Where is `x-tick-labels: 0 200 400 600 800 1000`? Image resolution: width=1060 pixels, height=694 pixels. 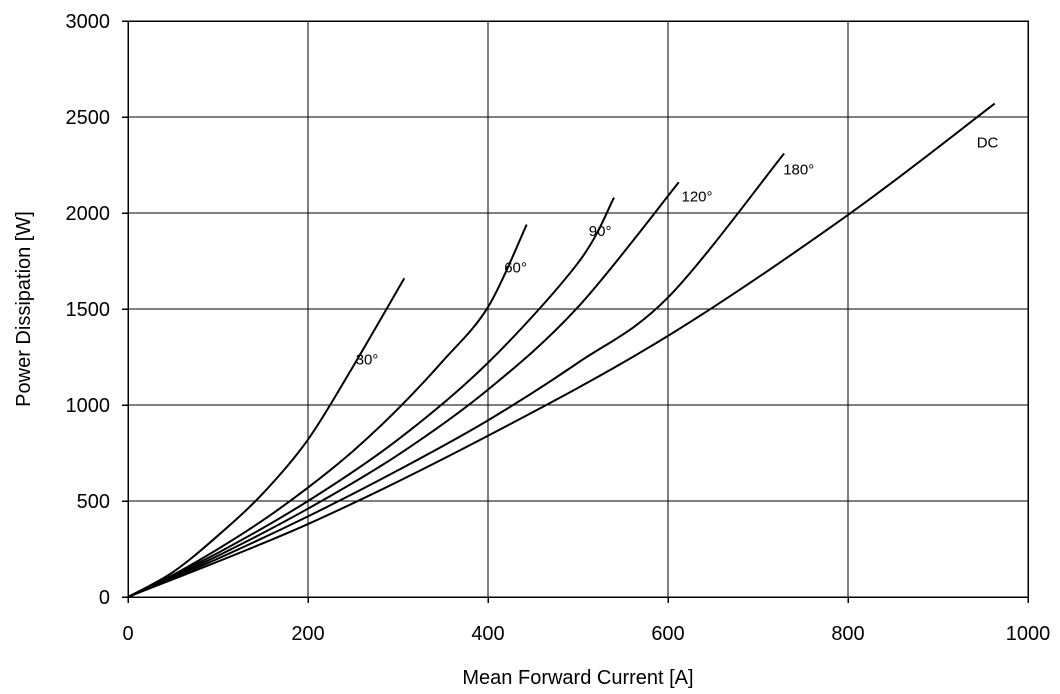
x-tick-labels: 0 200 400 600 800 1000 is located at coordinates (586, 634).